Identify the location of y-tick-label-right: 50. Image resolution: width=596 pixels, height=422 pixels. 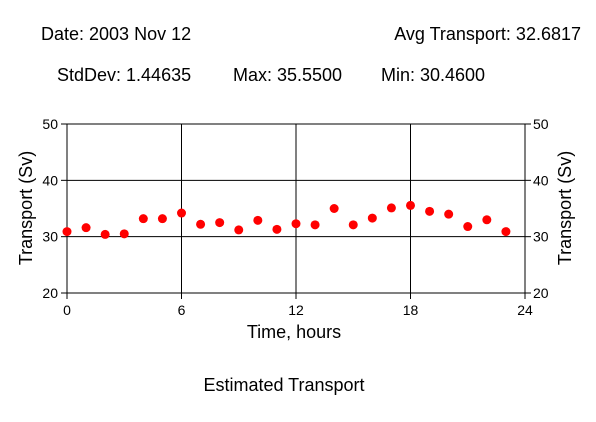
(541, 124).